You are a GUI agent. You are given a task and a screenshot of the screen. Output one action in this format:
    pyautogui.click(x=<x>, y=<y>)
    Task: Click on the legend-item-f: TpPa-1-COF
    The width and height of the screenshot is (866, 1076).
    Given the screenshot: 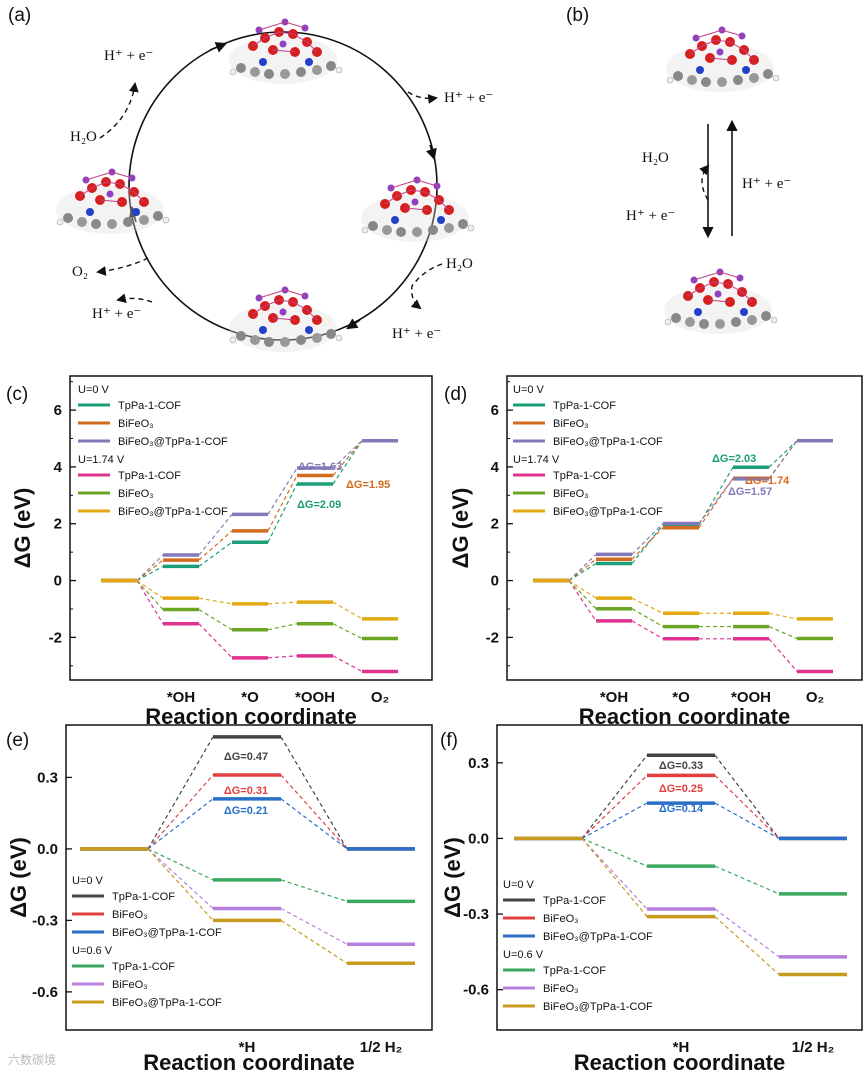 What is the action you would take?
    pyautogui.click(x=574, y=901)
    